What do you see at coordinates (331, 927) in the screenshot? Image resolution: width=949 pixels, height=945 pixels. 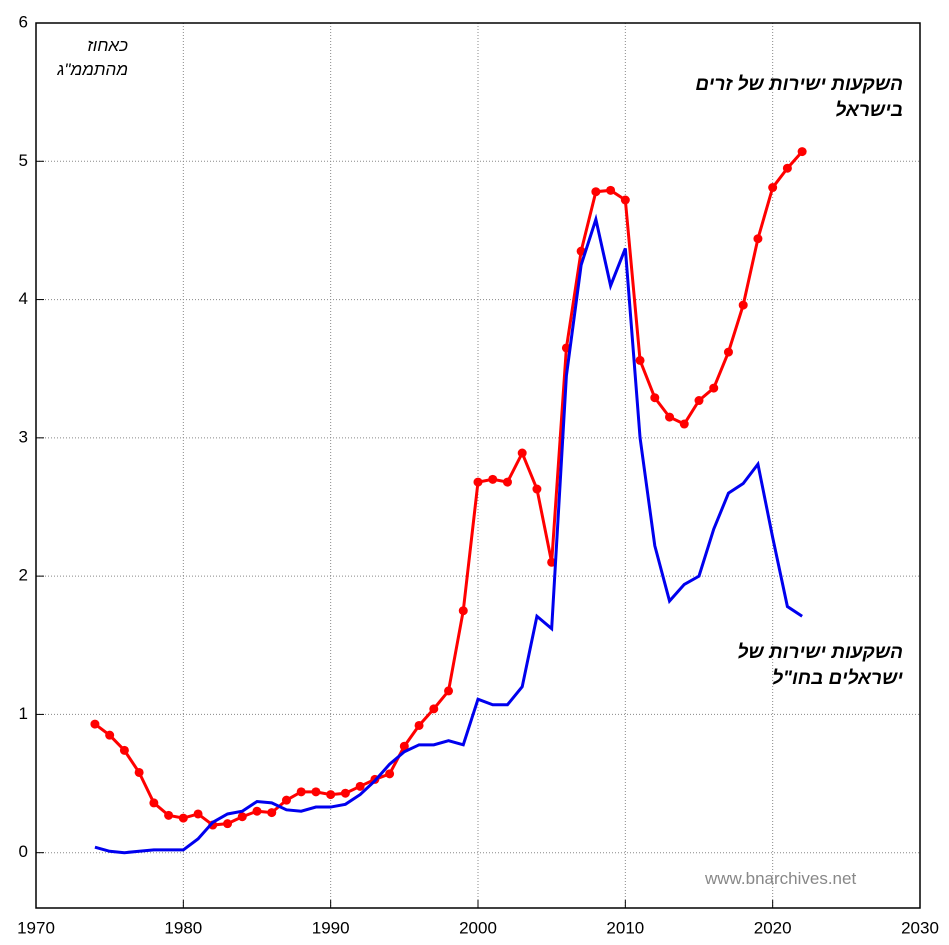 I see `x-tick-label: 1990` at bounding box center [331, 927].